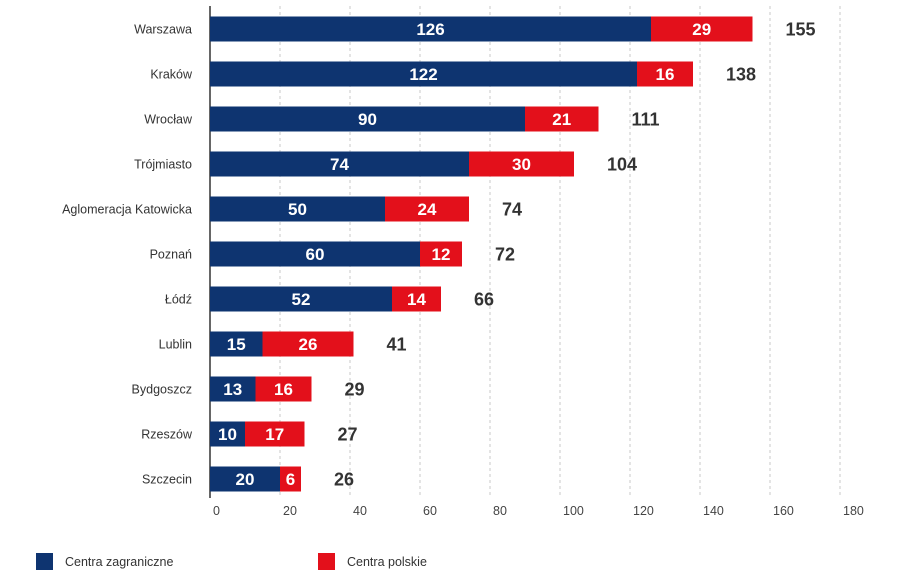 The width and height of the screenshot is (922, 588). I want to click on bar-value-label: 21, so click(561, 119).